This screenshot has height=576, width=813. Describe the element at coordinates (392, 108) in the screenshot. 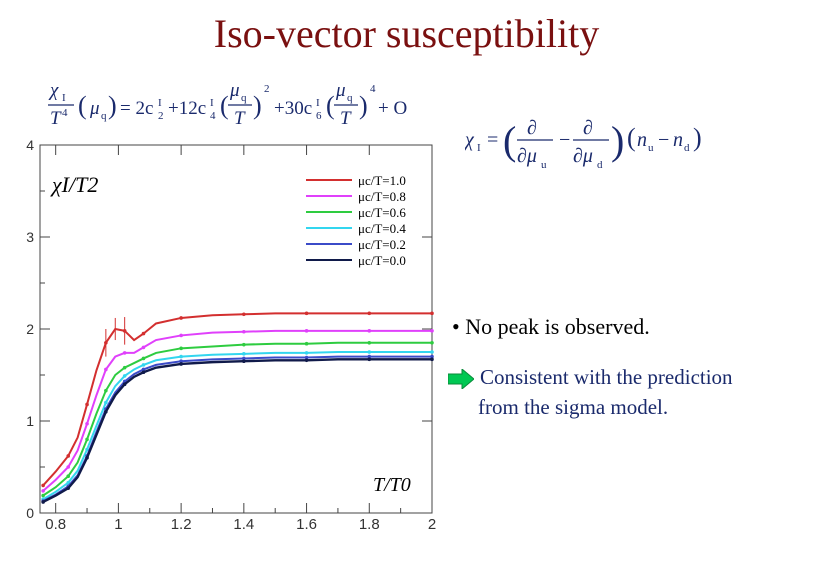

I see `svg-text: + O` at that location.